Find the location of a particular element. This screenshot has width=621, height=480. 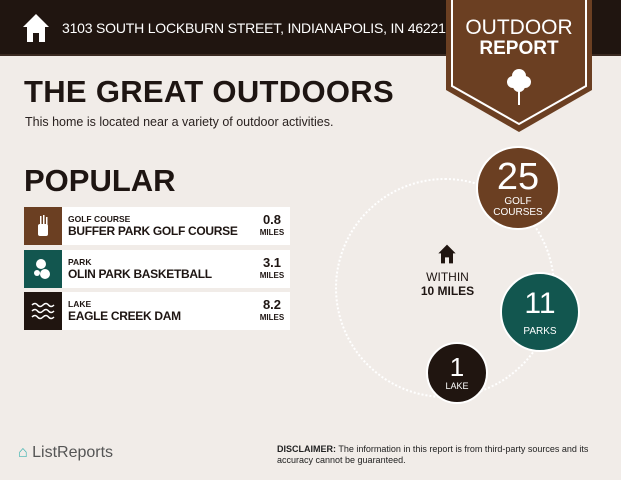

count-value: 11 is located at coordinates (540, 303).